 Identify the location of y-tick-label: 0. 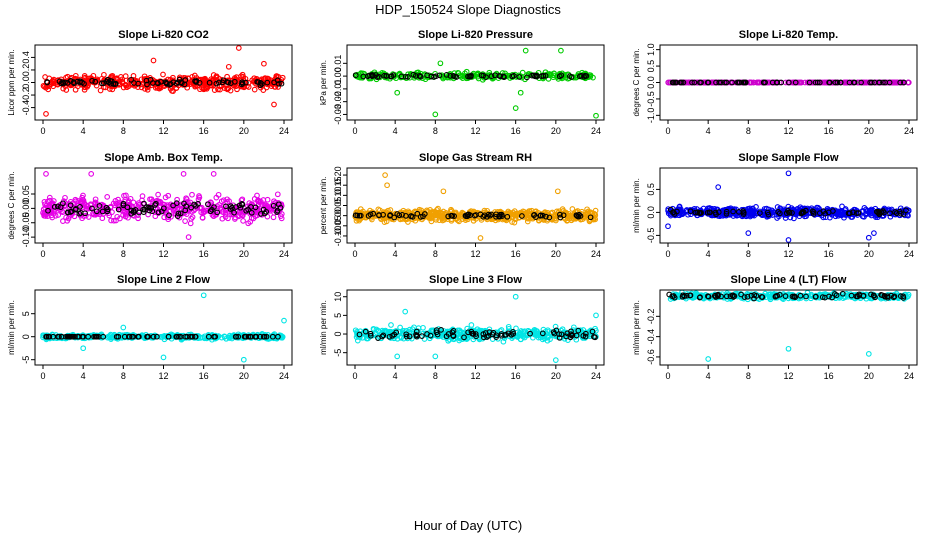
(26, 336).